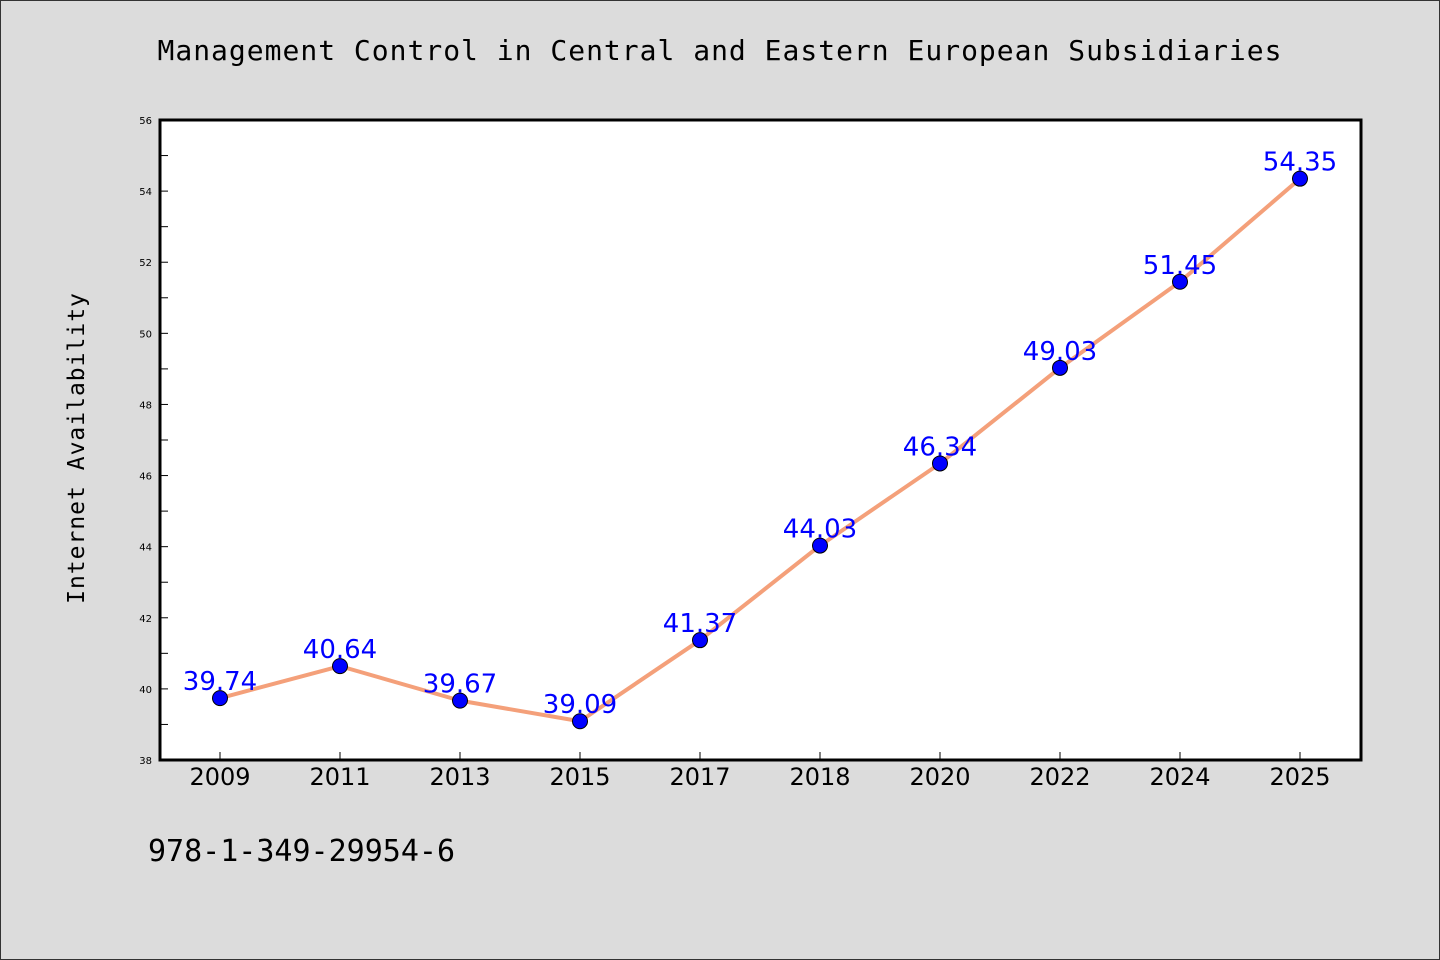 Image resolution: width=1440 pixels, height=960 pixels. Describe the element at coordinates (220, 682) in the screenshot. I see `data-label: 39.74` at that location.